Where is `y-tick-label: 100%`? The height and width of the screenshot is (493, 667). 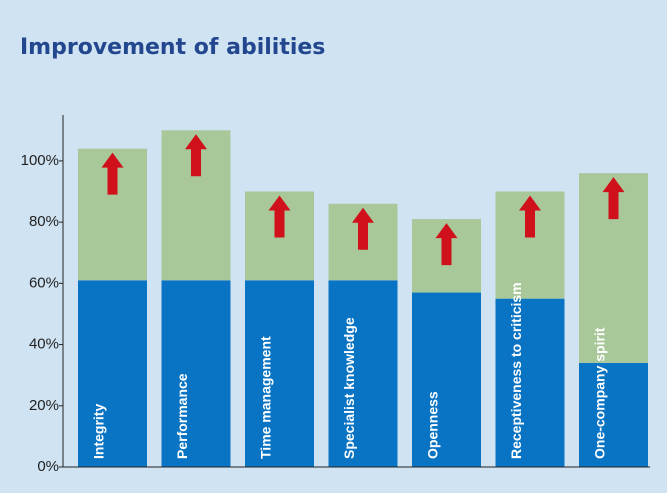 y-tick-label: 100% is located at coordinates (40, 160).